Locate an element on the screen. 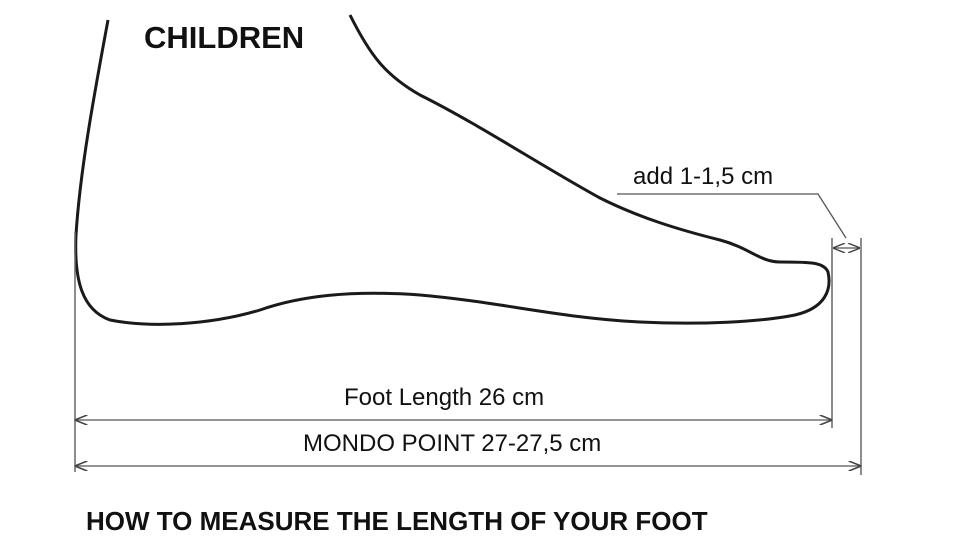 The image size is (960, 543). allowance-leader-line is located at coordinates (732, 216).